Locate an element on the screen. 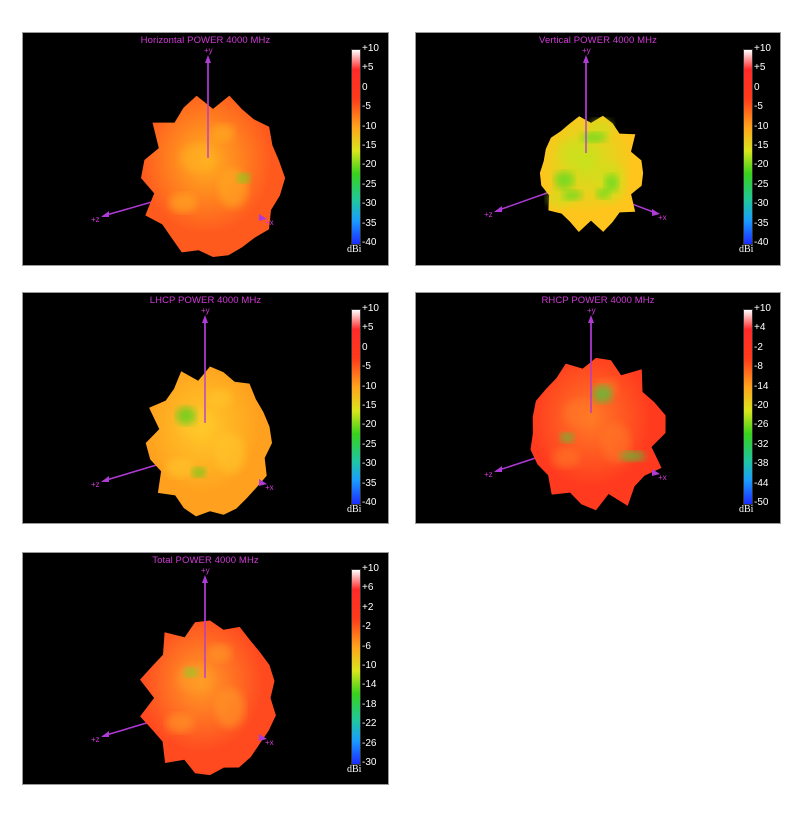 Image resolution: width=800 pixels, height=816 pixels. color-scale-tick-label: -32 is located at coordinates (761, 444).